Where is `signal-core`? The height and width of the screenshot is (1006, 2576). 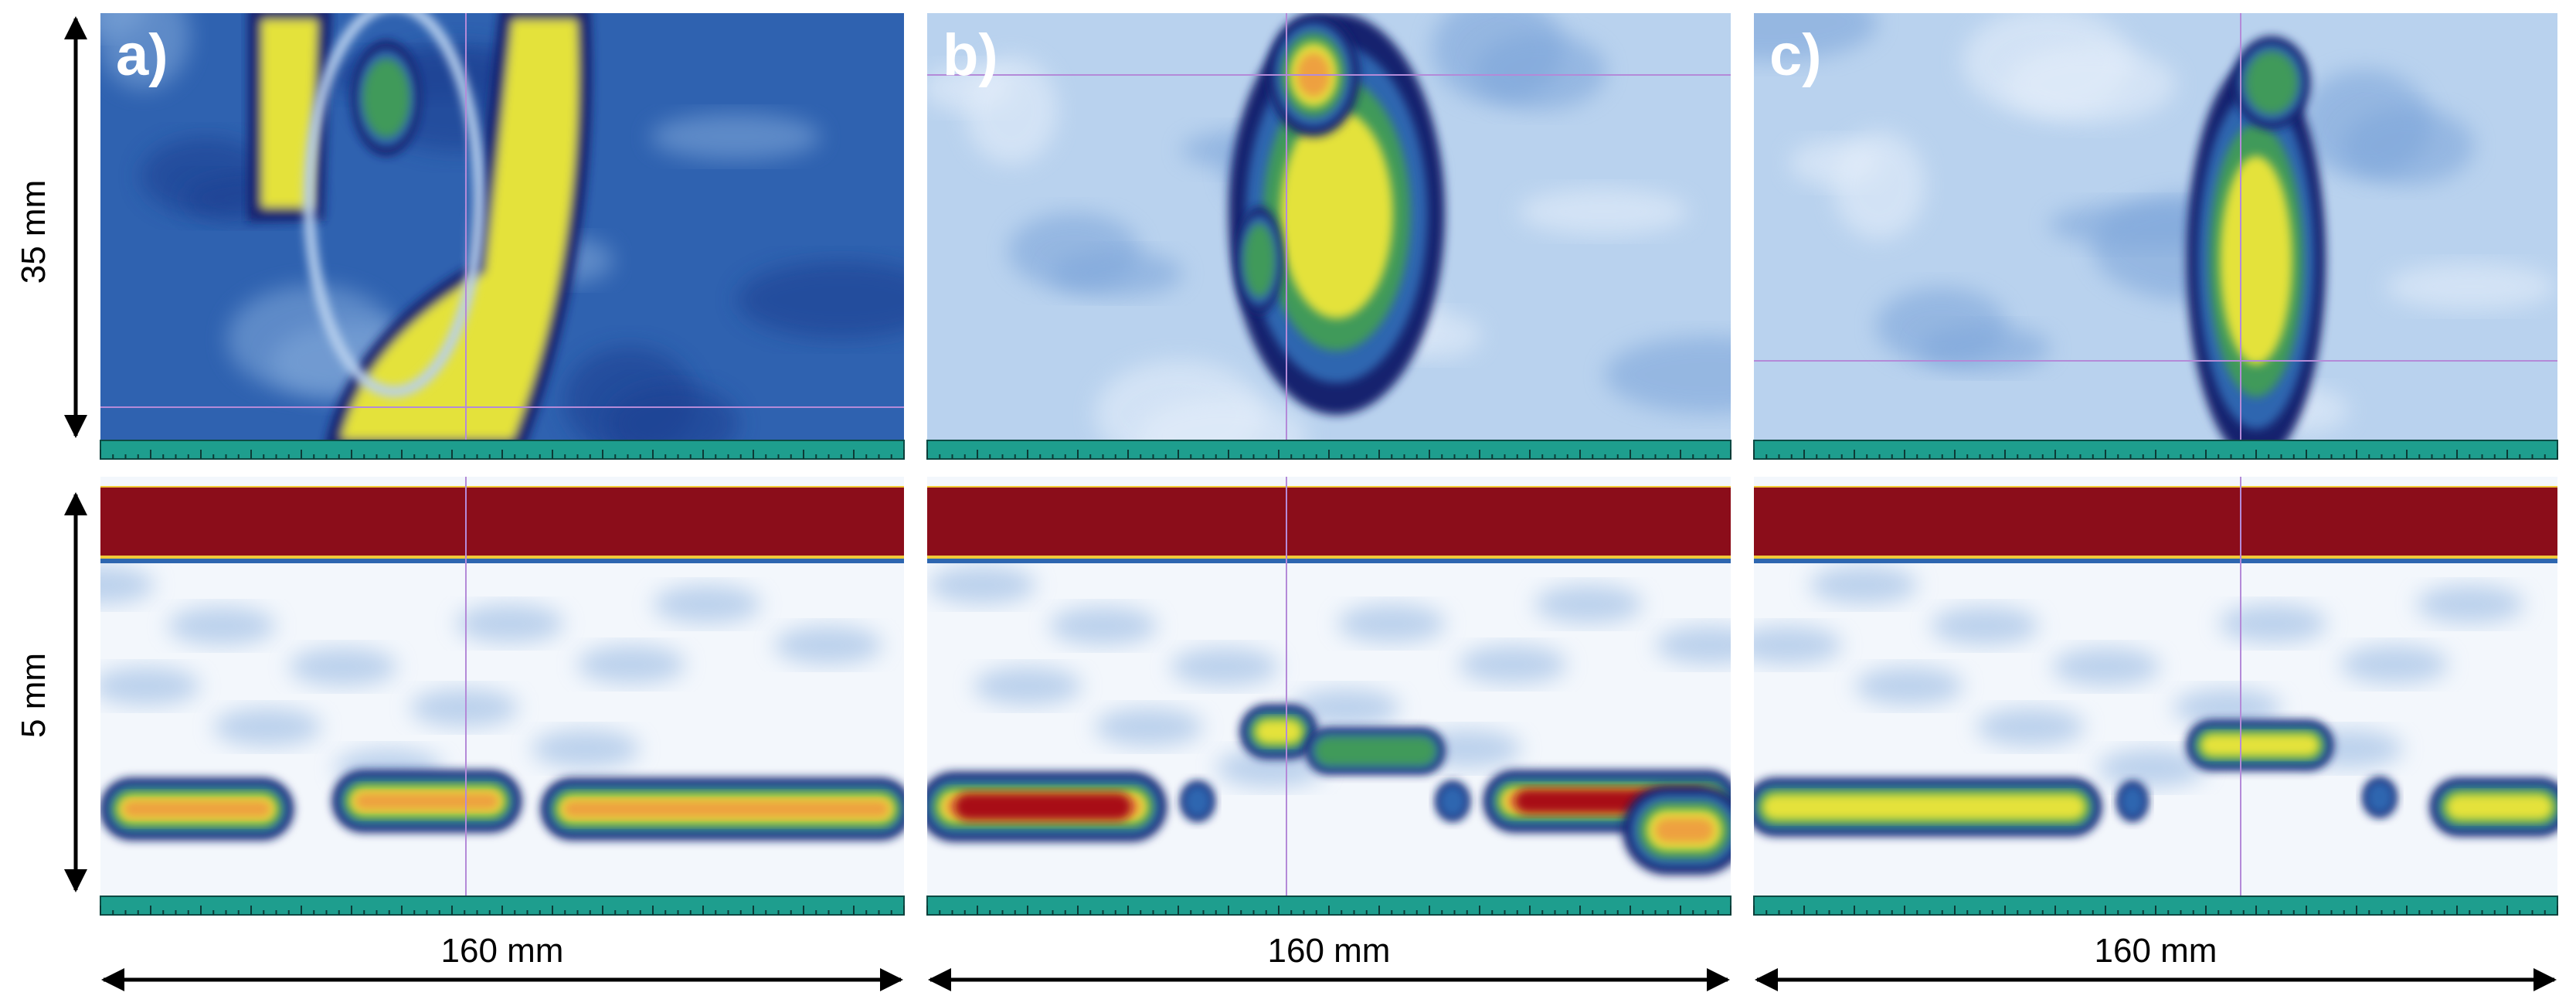 signal-core is located at coordinates (1043, 807).